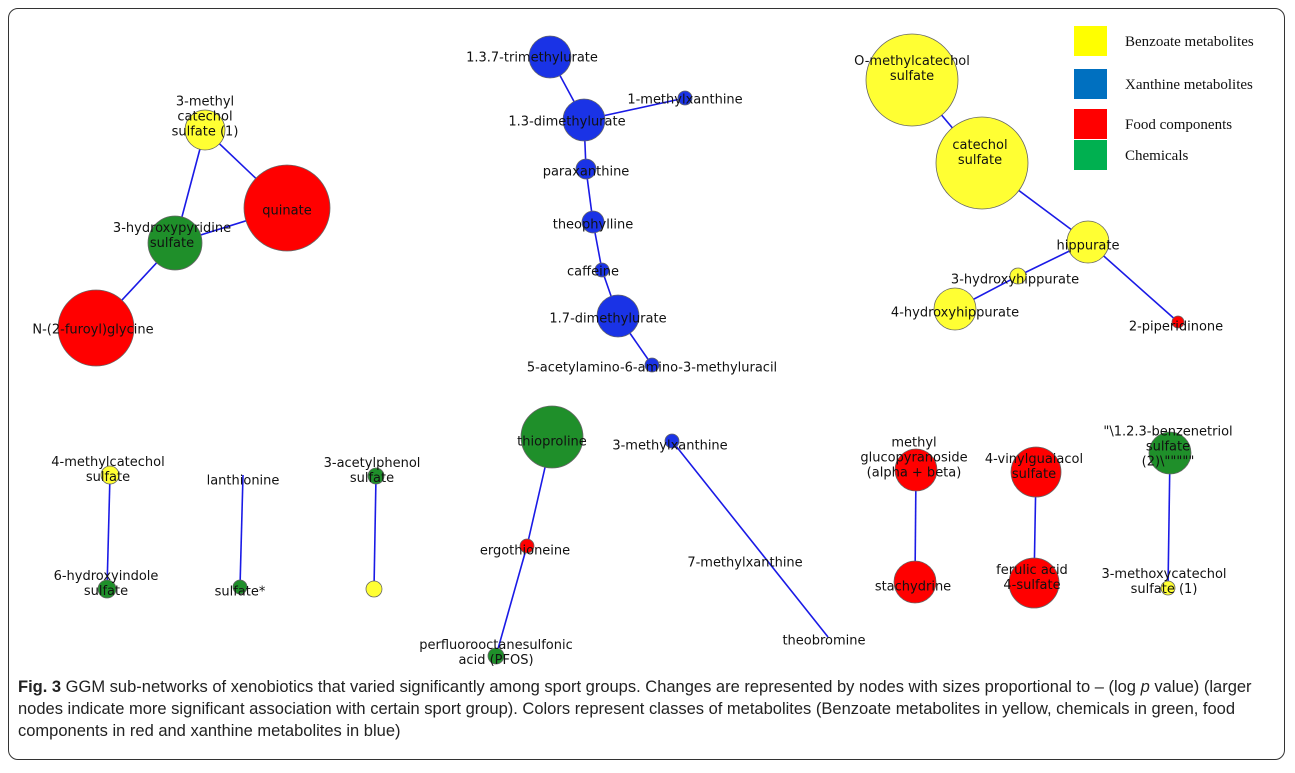 This screenshot has height=773, width=1295. I want to click on node-label-pfos-line2: acid (PFOS), so click(495, 660).